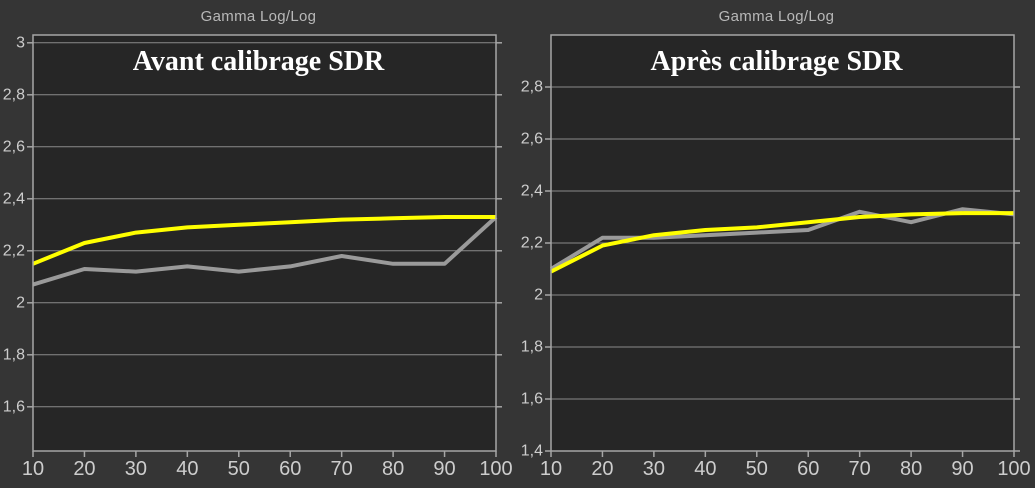 This screenshot has width=1035, height=488. Describe the element at coordinates (776, 61) in the screenshot. I see `inner-chart-title-after: Après calibrage SDR` at that location.